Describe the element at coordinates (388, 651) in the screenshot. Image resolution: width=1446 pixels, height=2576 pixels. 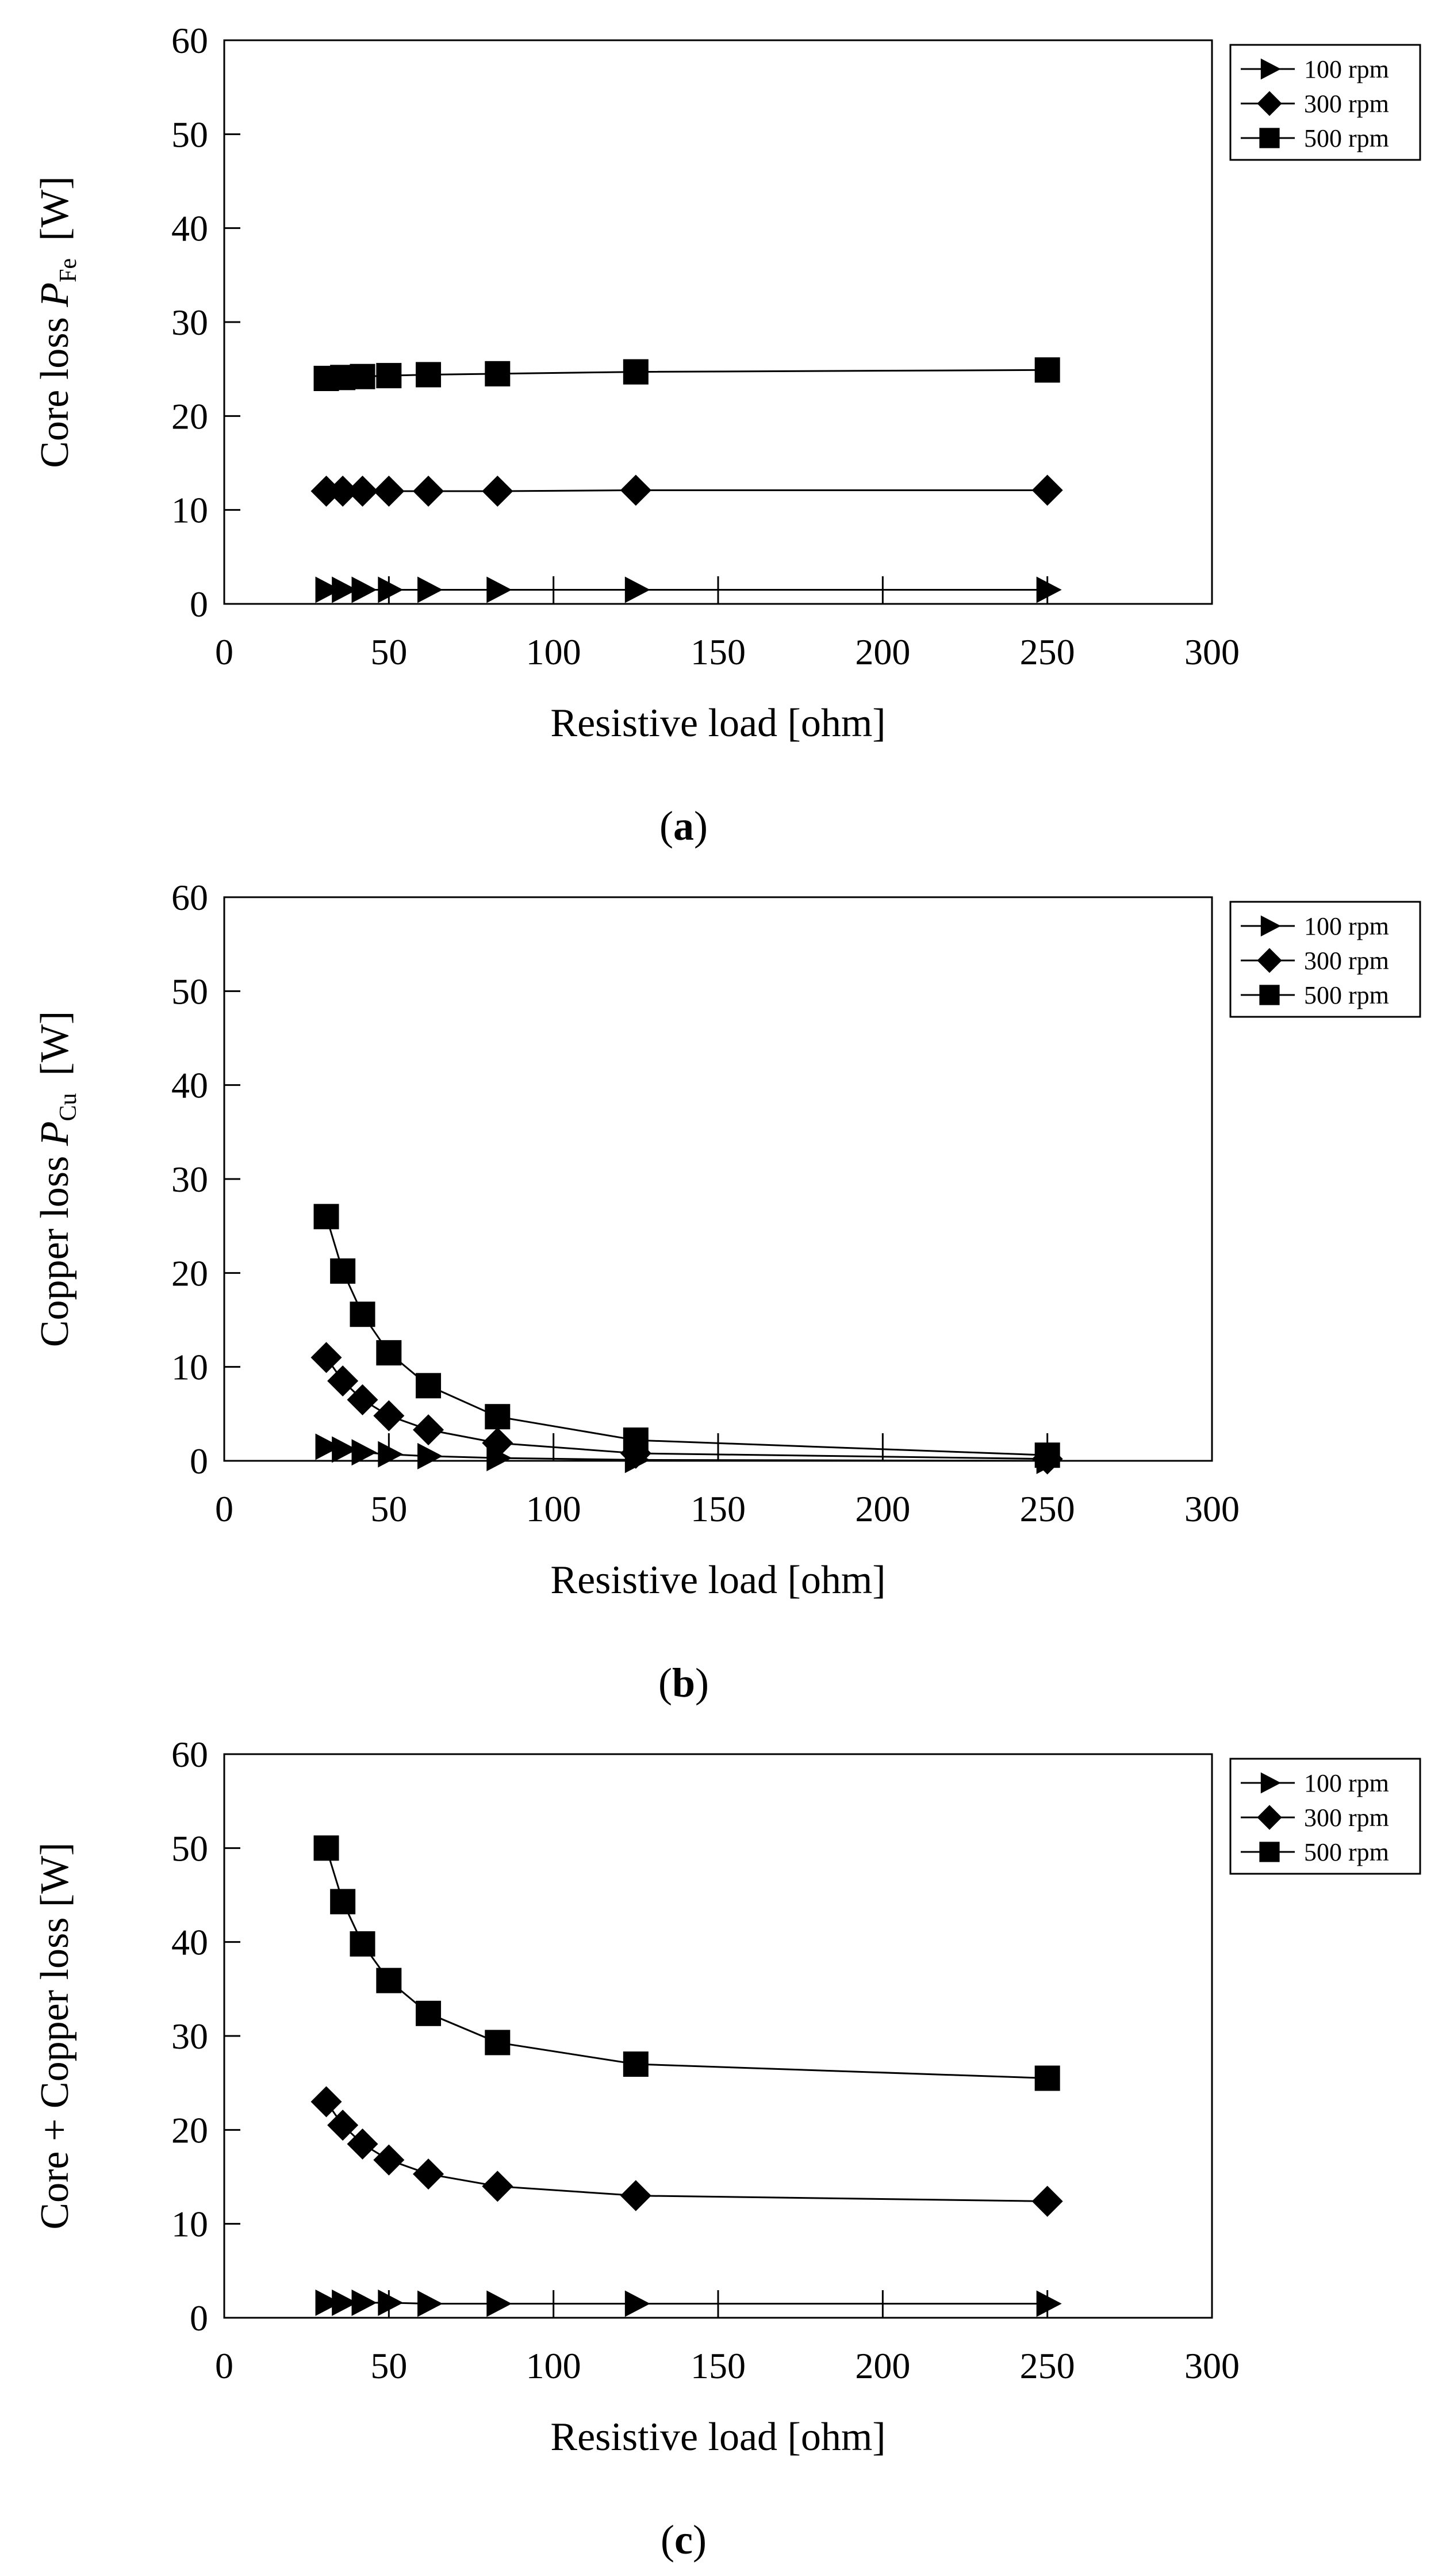
I see `x-tick-label: 50` at that location.